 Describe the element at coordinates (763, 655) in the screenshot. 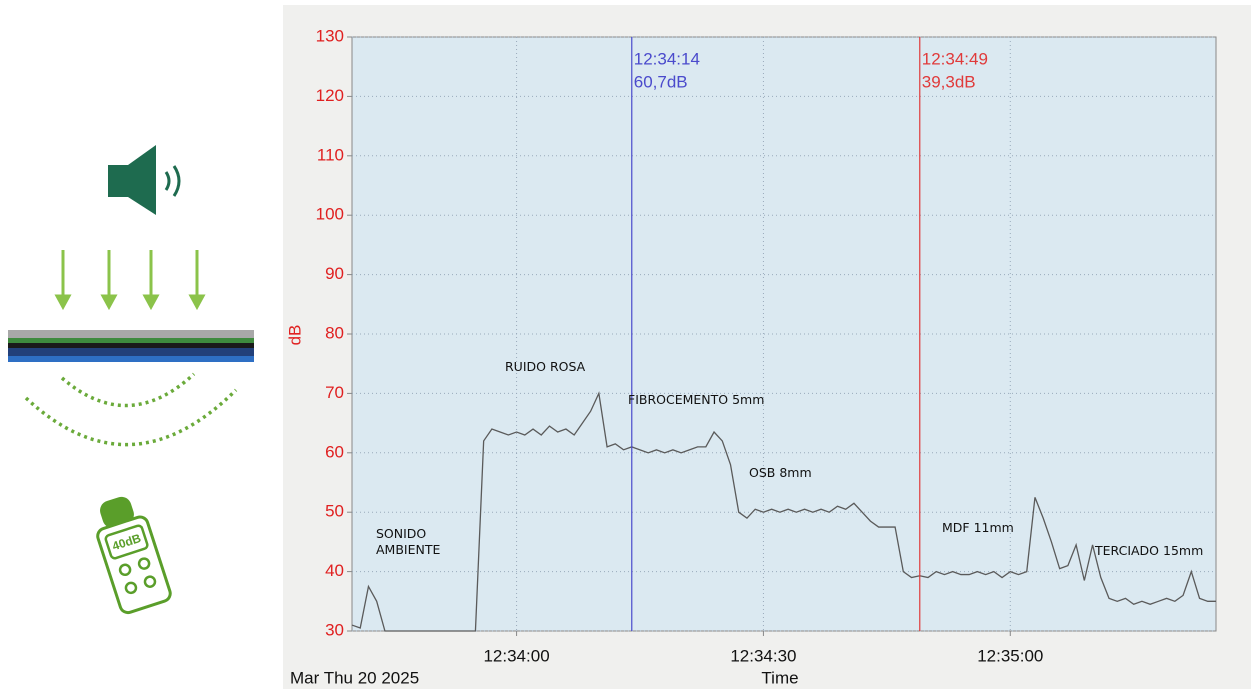

I see `x-tick-label: 12:34:30` at that location.